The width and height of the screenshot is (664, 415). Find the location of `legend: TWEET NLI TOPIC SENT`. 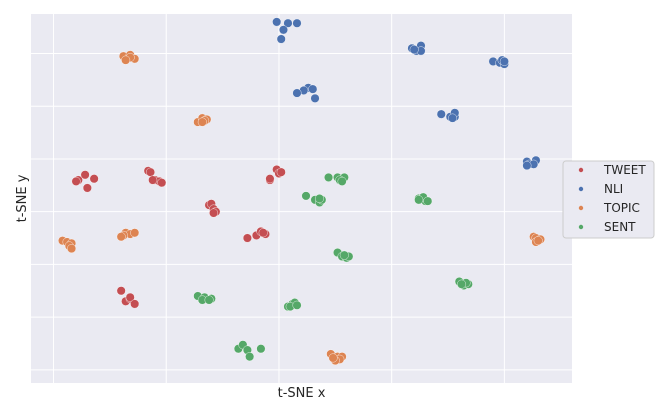

legend: TWEET NLI TOPIC SENT is located at coordinates (608, 199).